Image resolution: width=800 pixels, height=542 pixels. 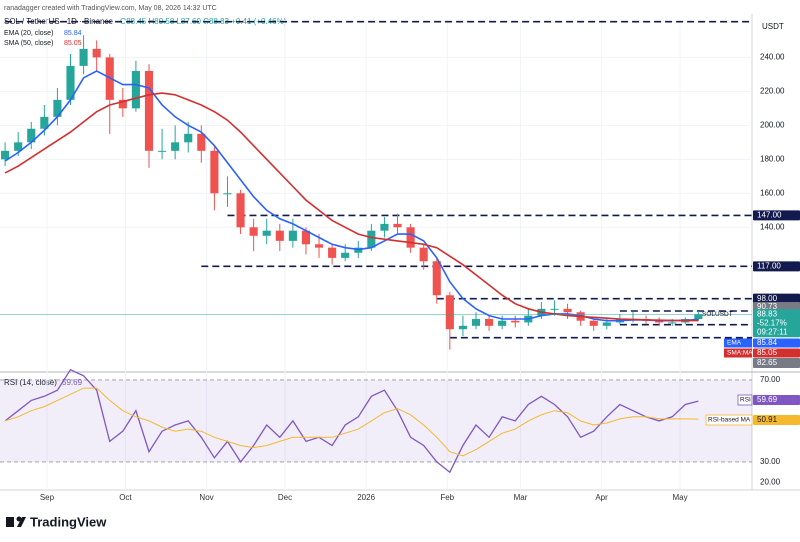 What do you see at coordinates (767, 362) in the screenshot?
I see `level-label: 82.65` at bounding box center [767, 362].